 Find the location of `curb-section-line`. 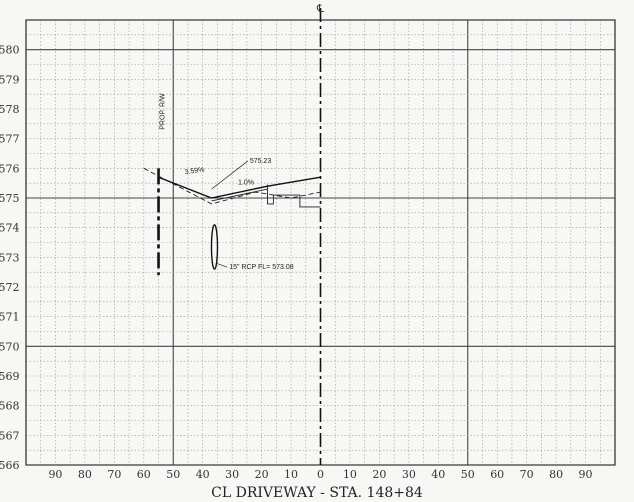

curb-section-line is located at coordinates (294, 196).